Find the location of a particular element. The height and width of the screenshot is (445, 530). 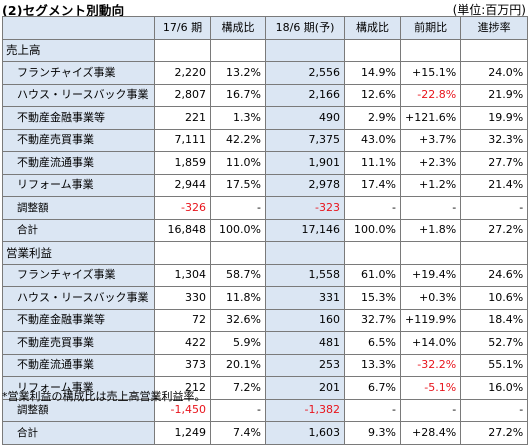

value-cell: 24.6% is located at coordinates (494, 275).